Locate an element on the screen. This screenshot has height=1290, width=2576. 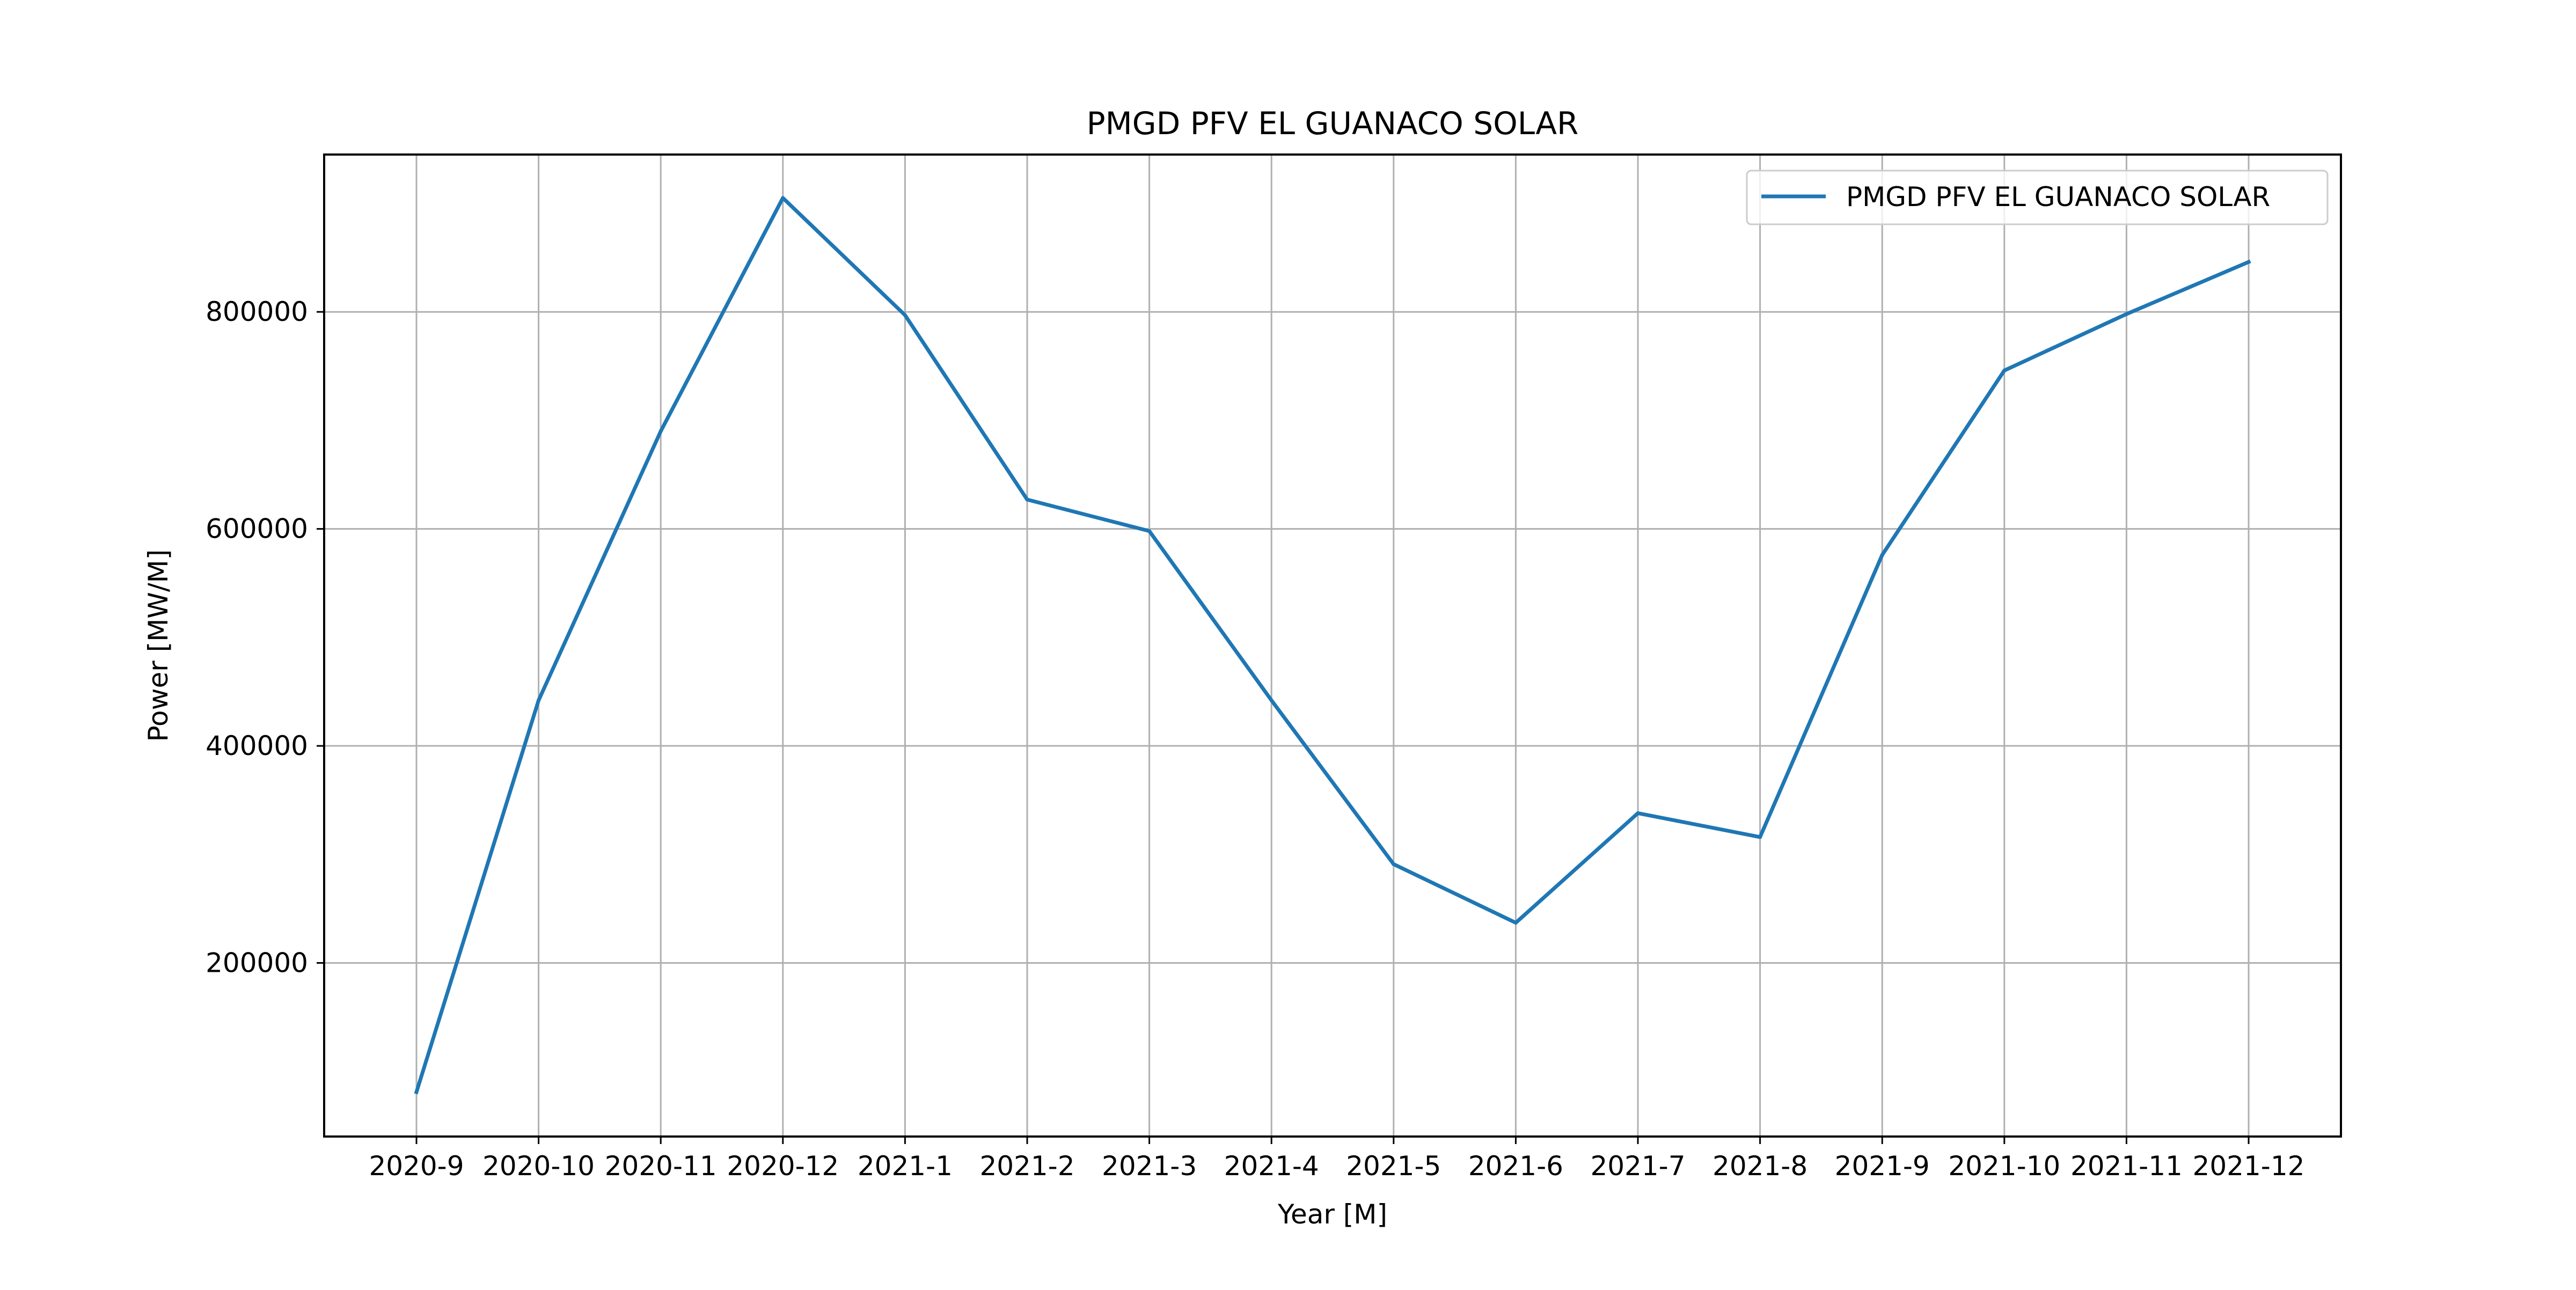
x-tick-label: 2021-8 is located at coordinates (1760, 1166).